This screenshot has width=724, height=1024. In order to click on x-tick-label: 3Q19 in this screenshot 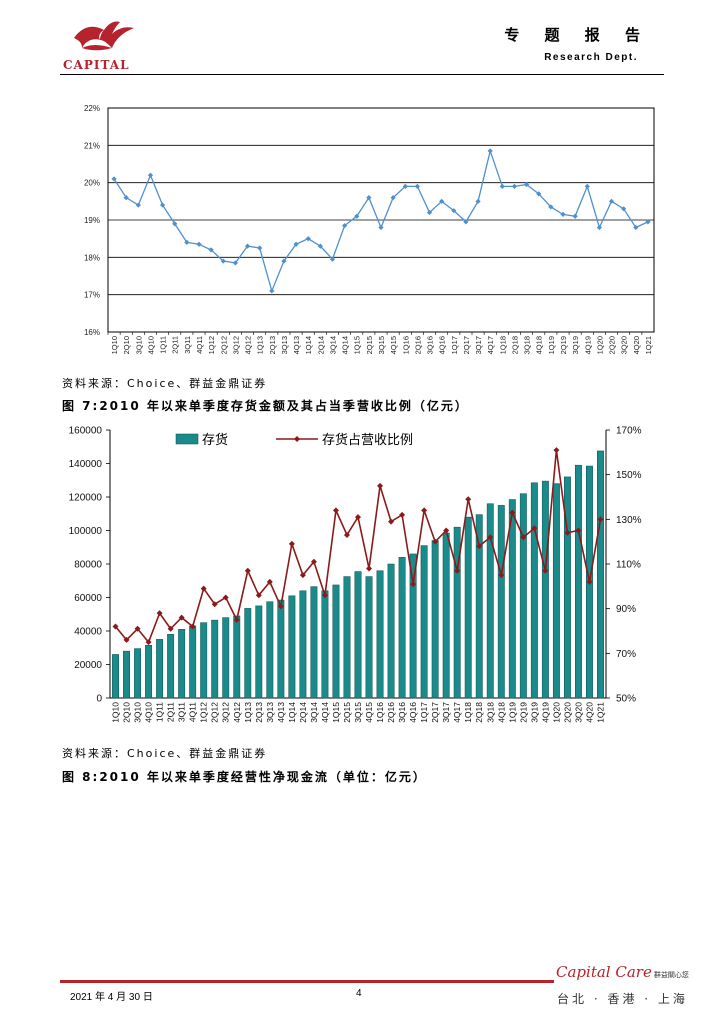, I will do `click(575, 345)`.